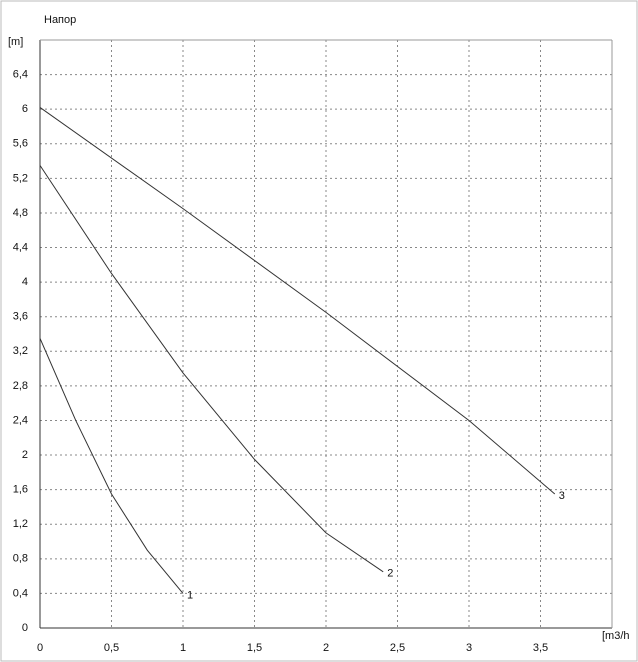 The height and width of the screenshot is (662, 638). I want to click on y-tick-label: 4,4, so click(20, 247).